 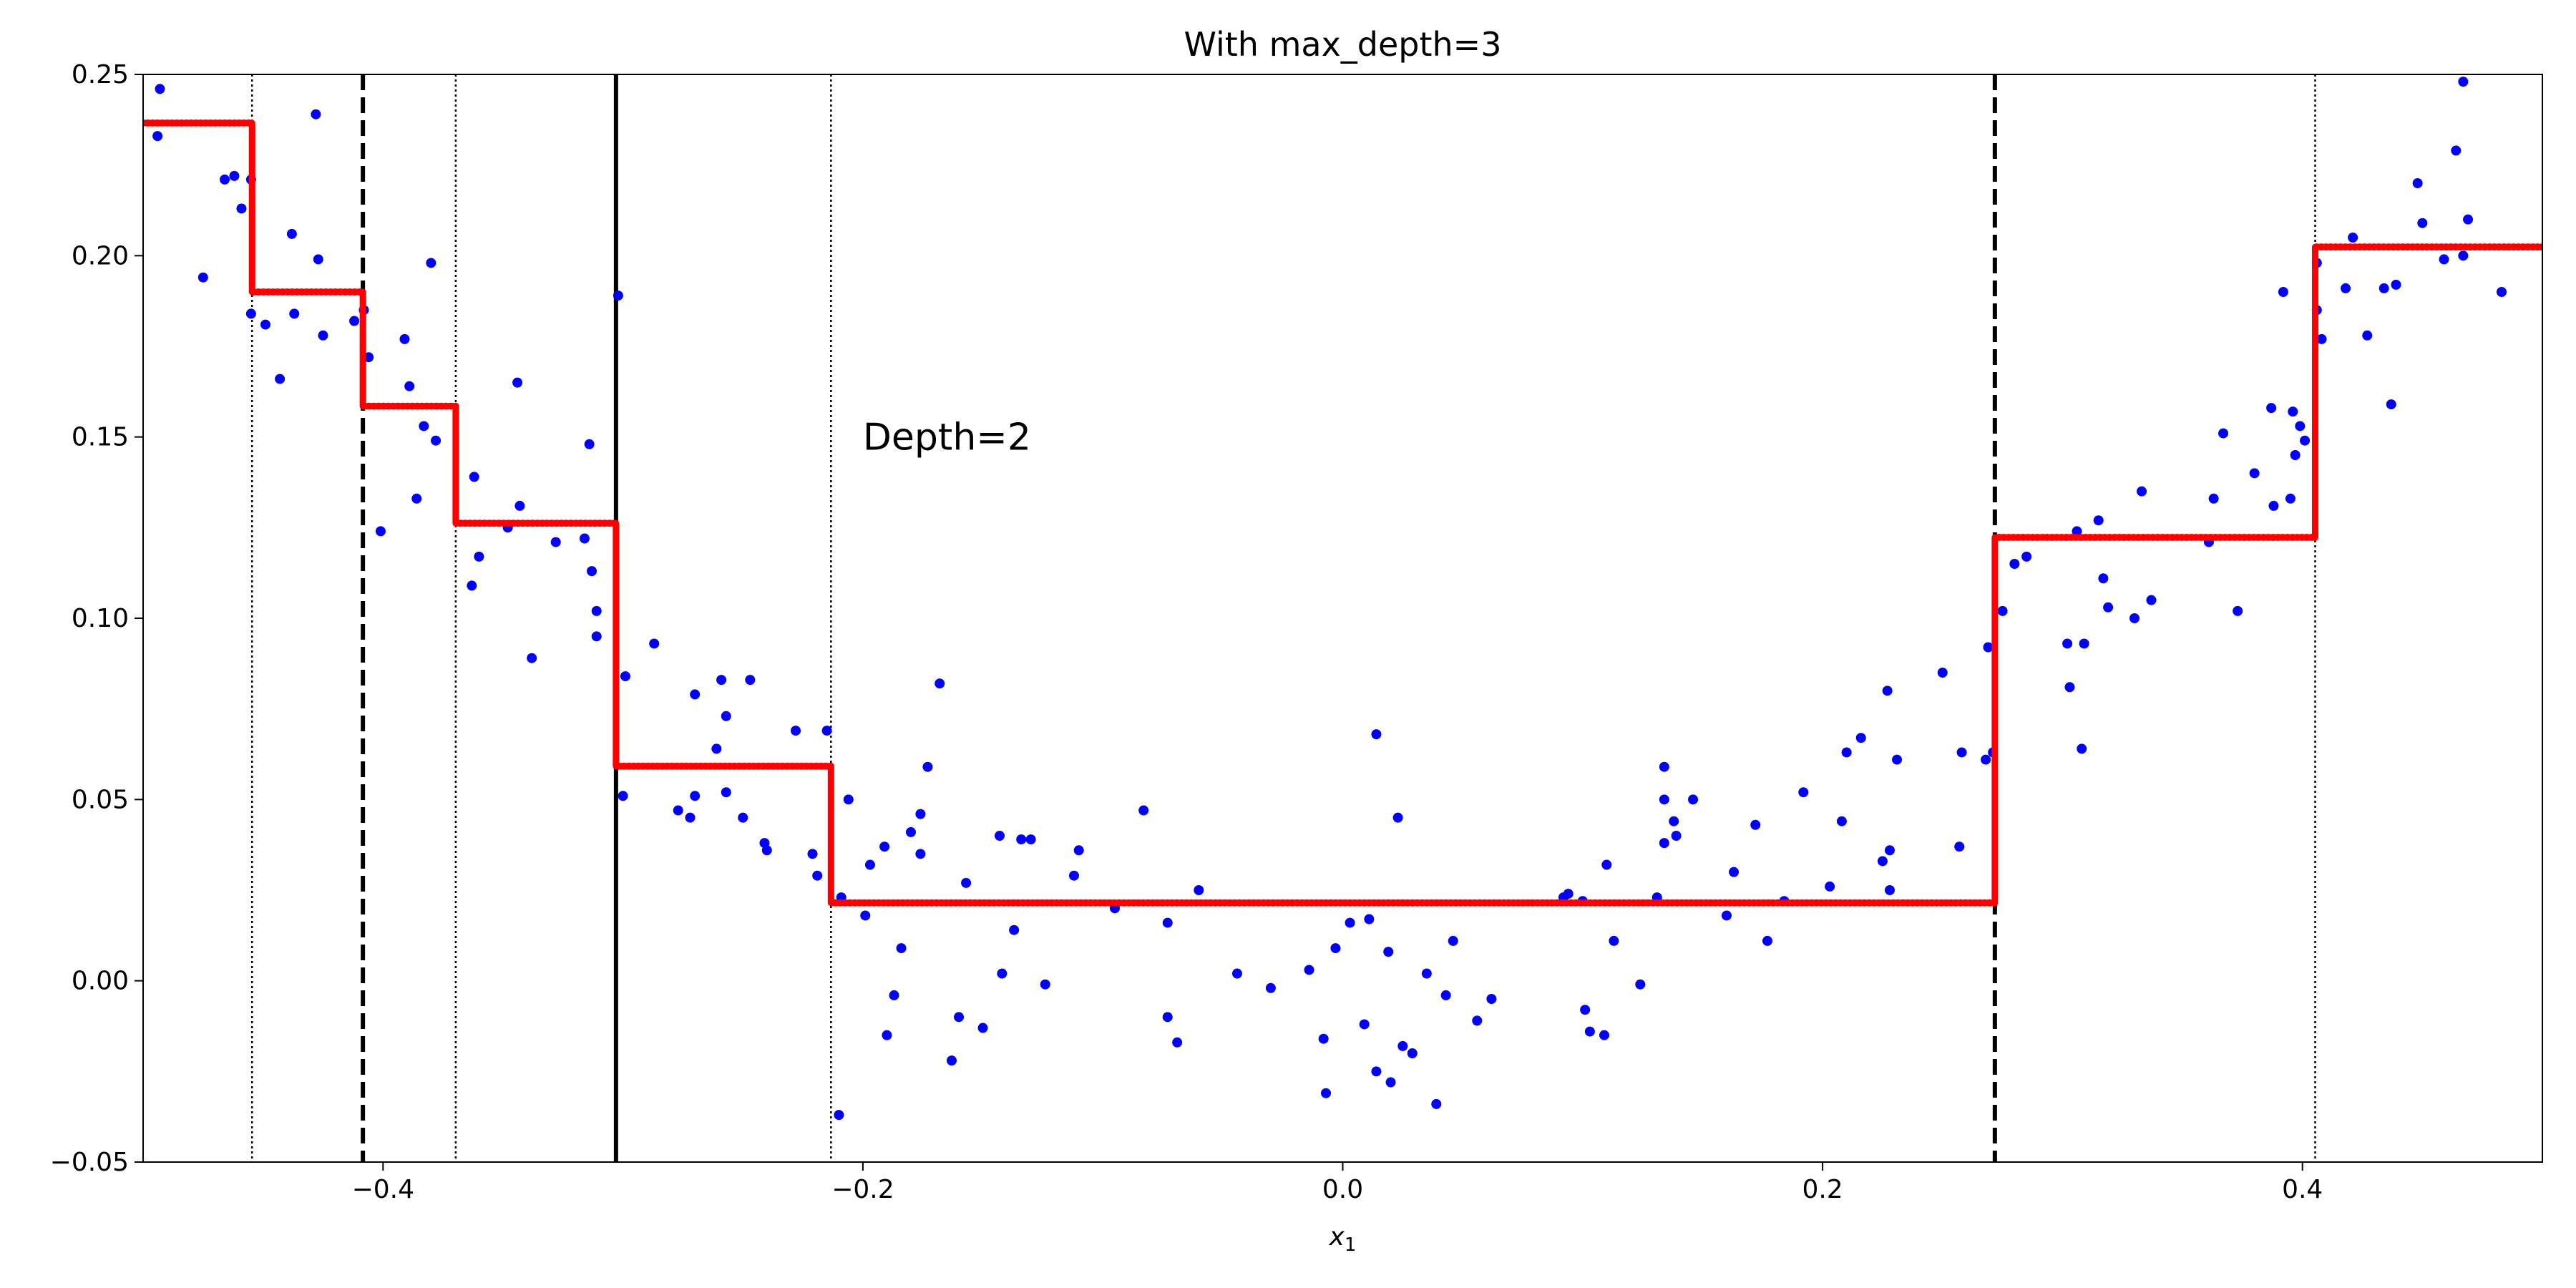 What do you see at coordinates (947, 437) in the screenshot?
I see `annotation-0: Depth=2` at bounding box center [947, 437].